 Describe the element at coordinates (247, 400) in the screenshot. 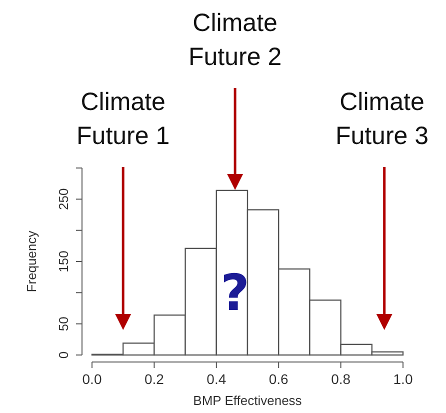

I see `x-axis-title: BMP Effectiveness` at that location.